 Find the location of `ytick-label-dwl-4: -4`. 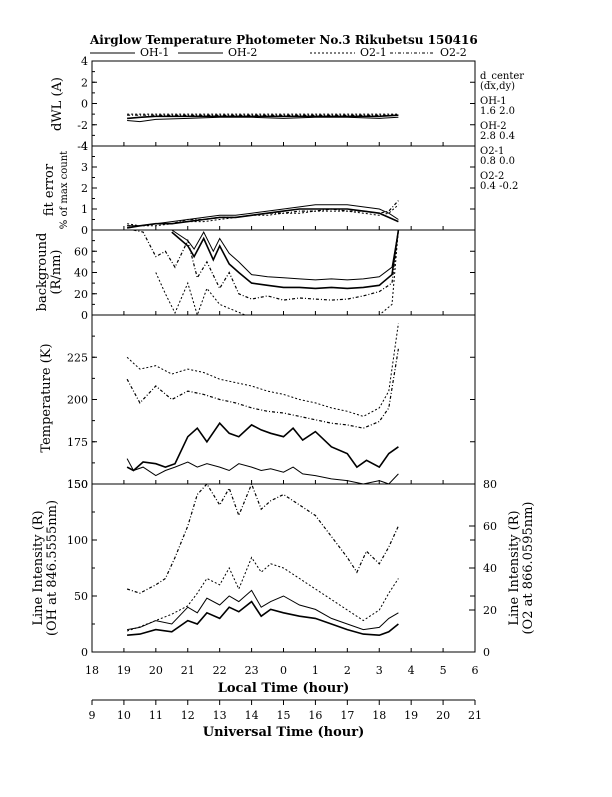

ytick-label-dwl-4: -4 is located at coordinates (82, 146).